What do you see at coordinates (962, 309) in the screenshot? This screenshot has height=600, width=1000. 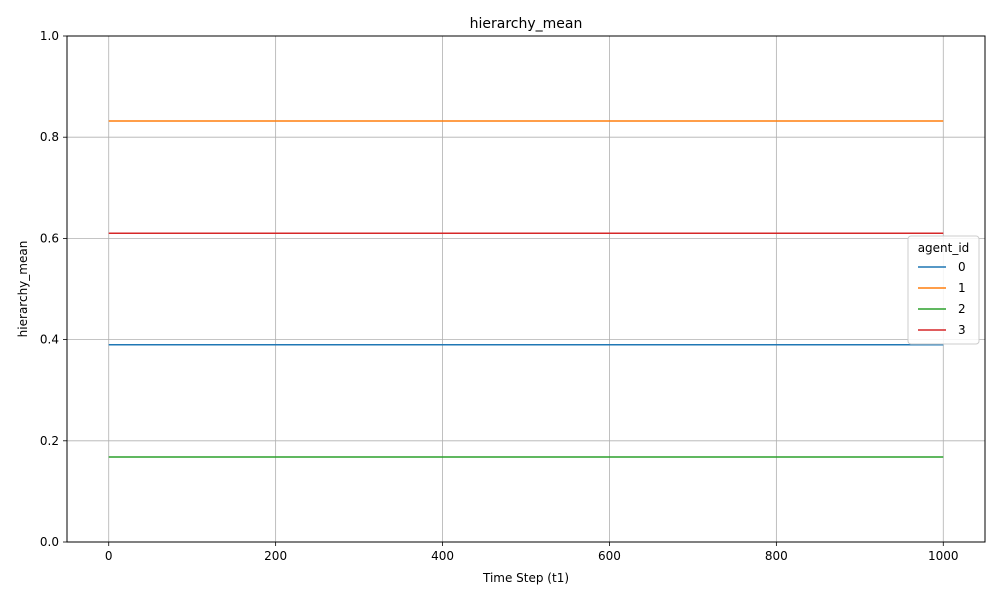 I see `legend-label-2: 2` at bounding box center [962, 309].